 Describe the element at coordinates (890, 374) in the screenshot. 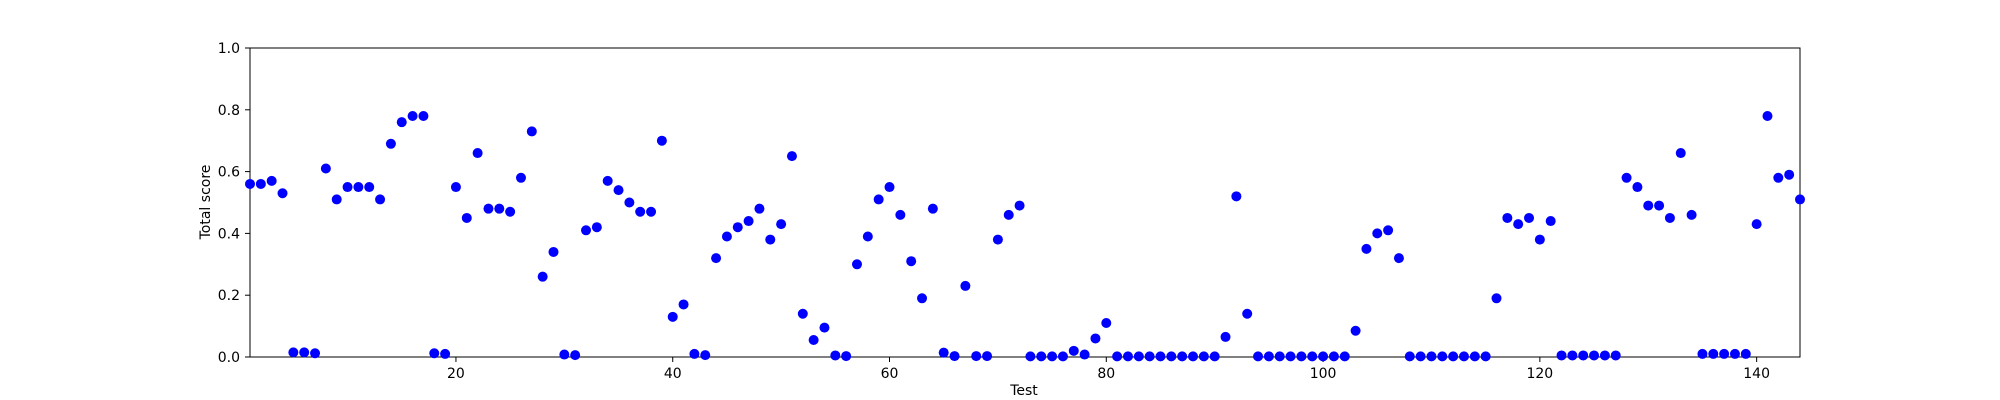

I see `x-tick-label: 60` at that location.